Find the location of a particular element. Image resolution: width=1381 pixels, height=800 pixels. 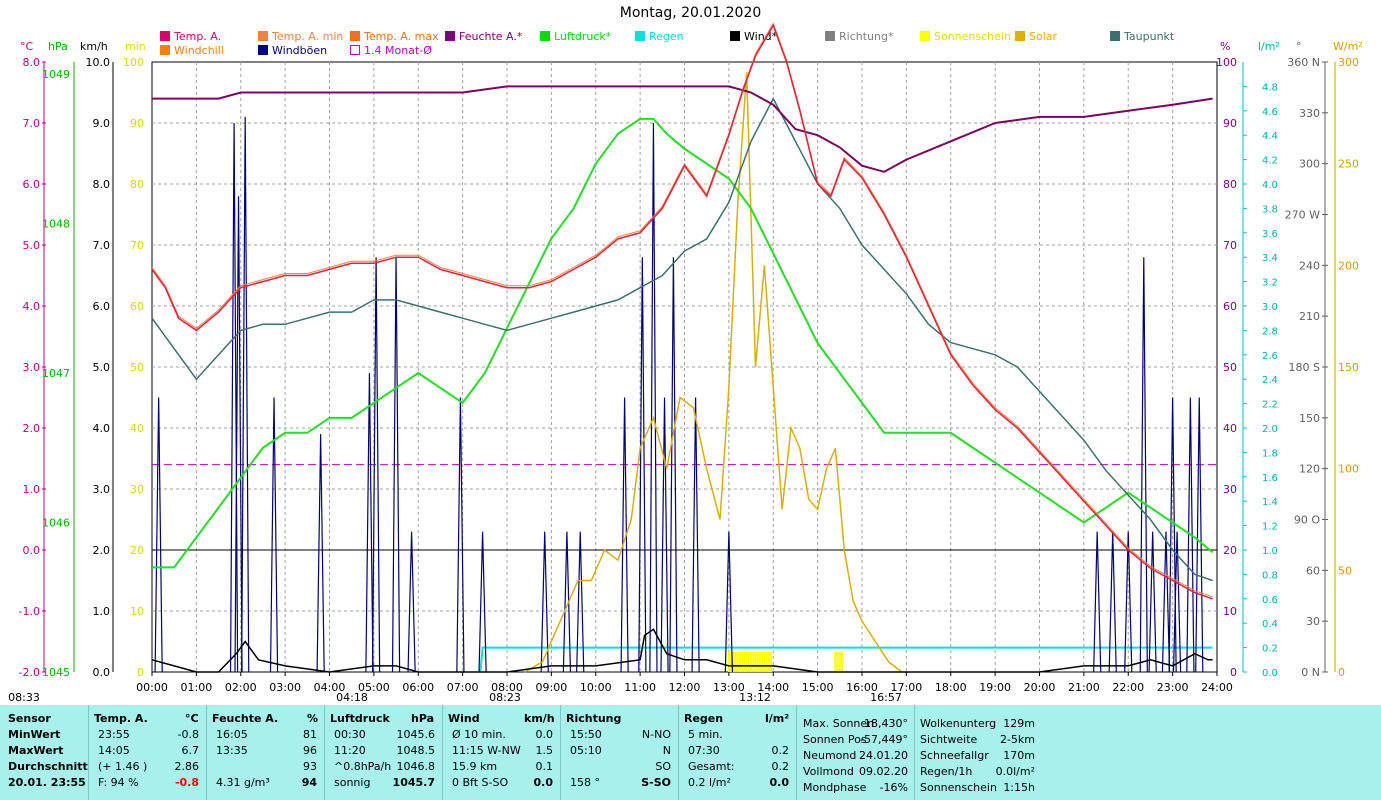

sun-value: -16% is located at coordinates (893, 787).